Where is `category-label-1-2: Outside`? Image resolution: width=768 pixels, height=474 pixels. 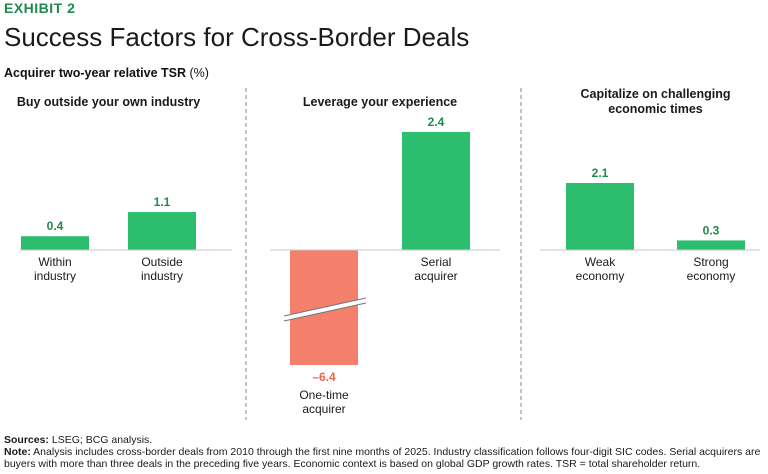
category-label-1-2: Outside is located at coordinates (162, 262).